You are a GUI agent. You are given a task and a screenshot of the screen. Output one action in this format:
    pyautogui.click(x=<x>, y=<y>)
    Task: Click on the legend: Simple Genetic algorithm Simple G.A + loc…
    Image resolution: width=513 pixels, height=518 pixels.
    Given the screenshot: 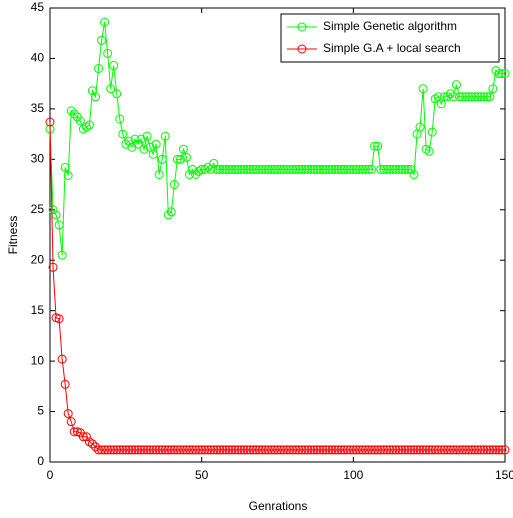 What is the action you would take?
    pyautogui.click(x=390, y=38)
    